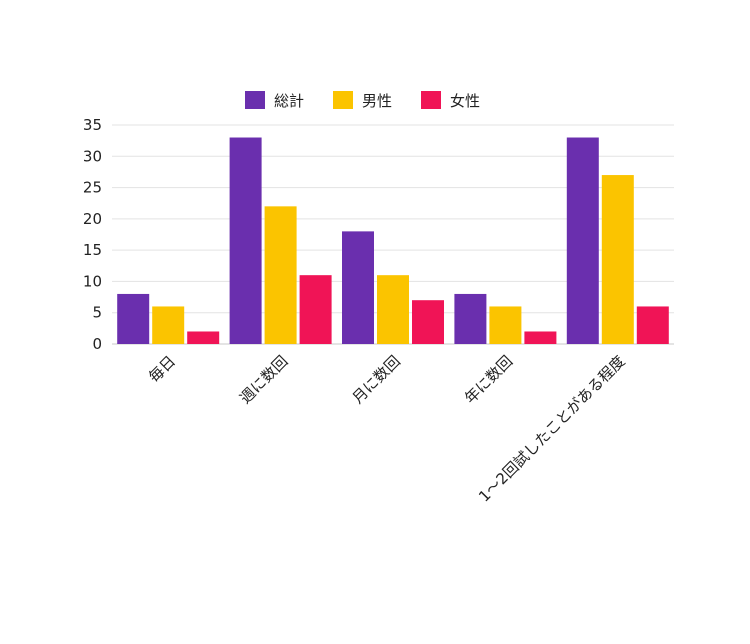  Describe the element at coordinates (92, 250) in the screenshot. I see `y-tick-label: 15` at that location.